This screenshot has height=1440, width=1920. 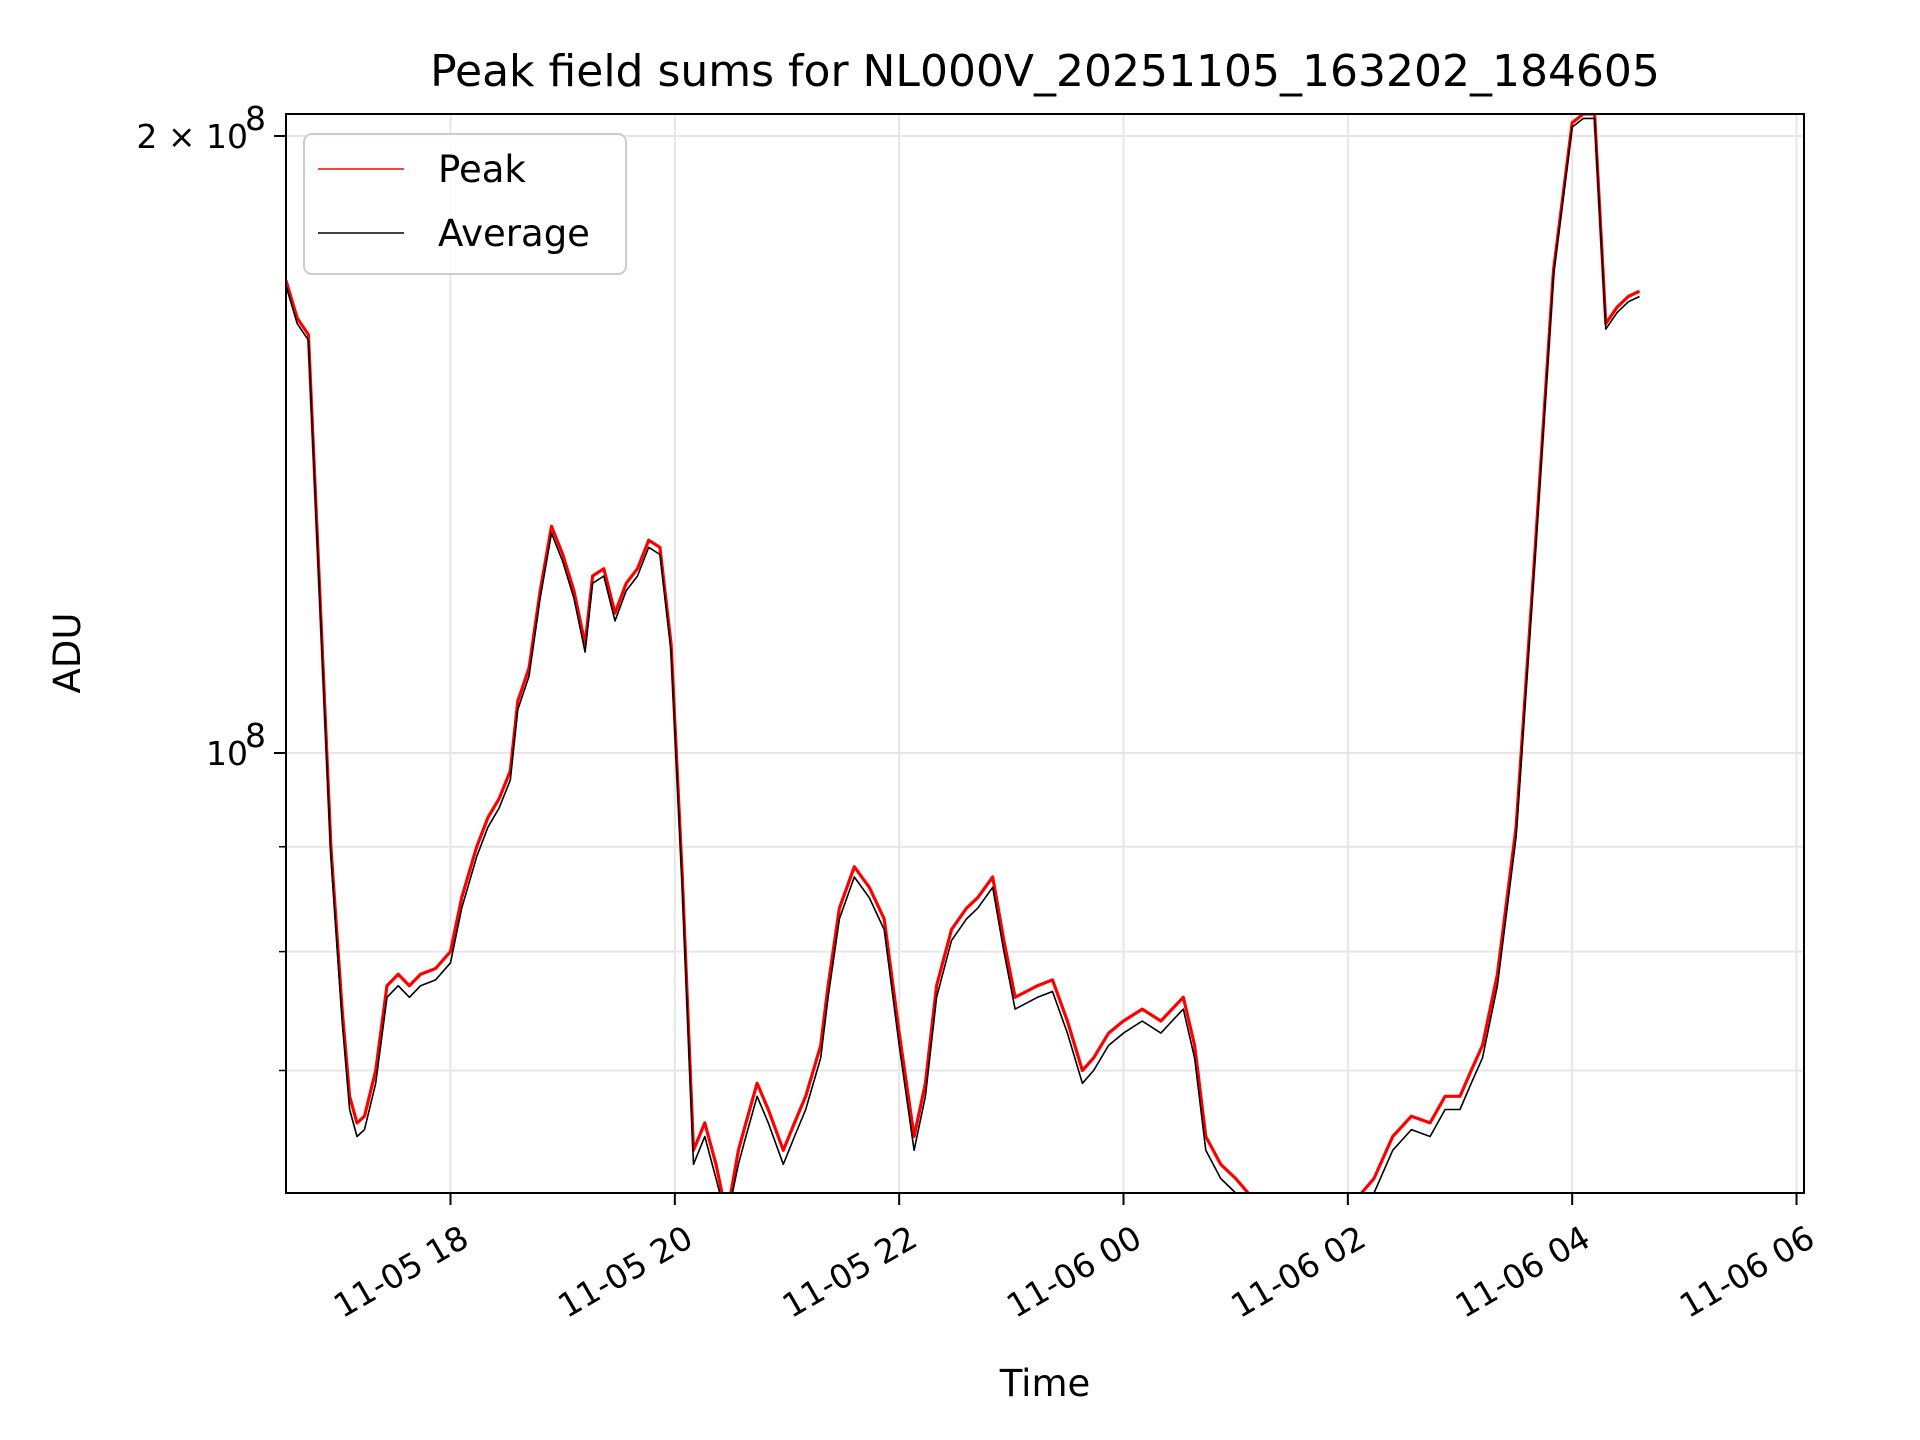 I want to click on legend-label-peak: Peak, so click(x=482, y=169).